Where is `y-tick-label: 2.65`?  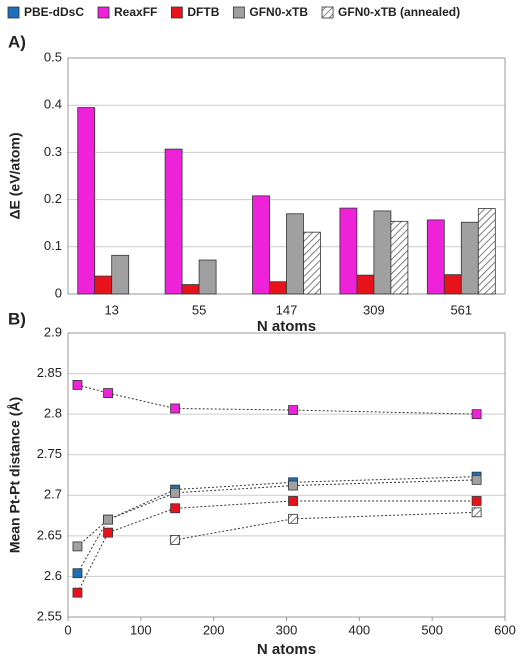
y-tick-label: 2.65 is located at coordinates (49, 534).